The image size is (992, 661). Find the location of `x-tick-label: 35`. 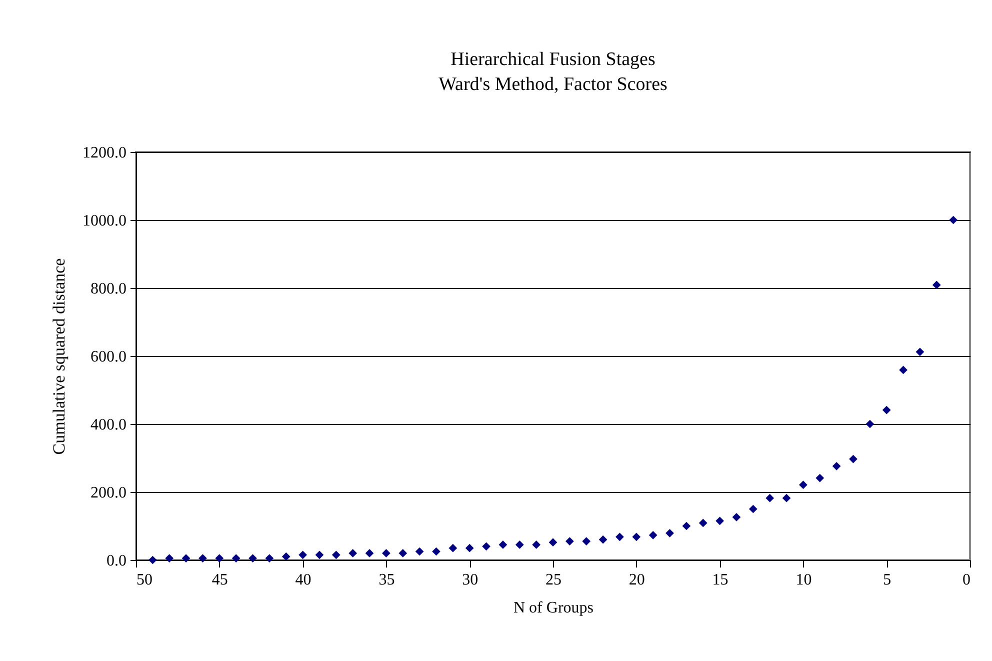

x-tick-label: 35 is located at coordinates (386, 580).